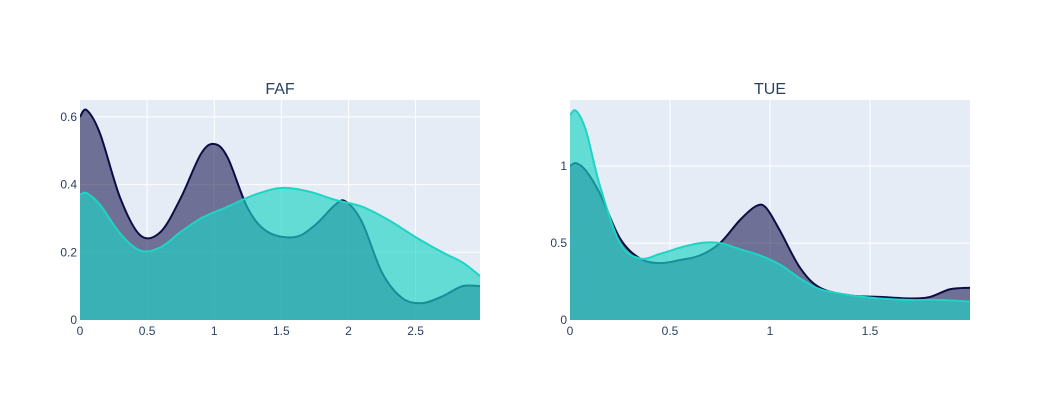 This screenshot has height=400, width=1050. Describe the element at coordinates (68, 252) in the screenshot. I see `y-tick-label: 0.2` at that location.